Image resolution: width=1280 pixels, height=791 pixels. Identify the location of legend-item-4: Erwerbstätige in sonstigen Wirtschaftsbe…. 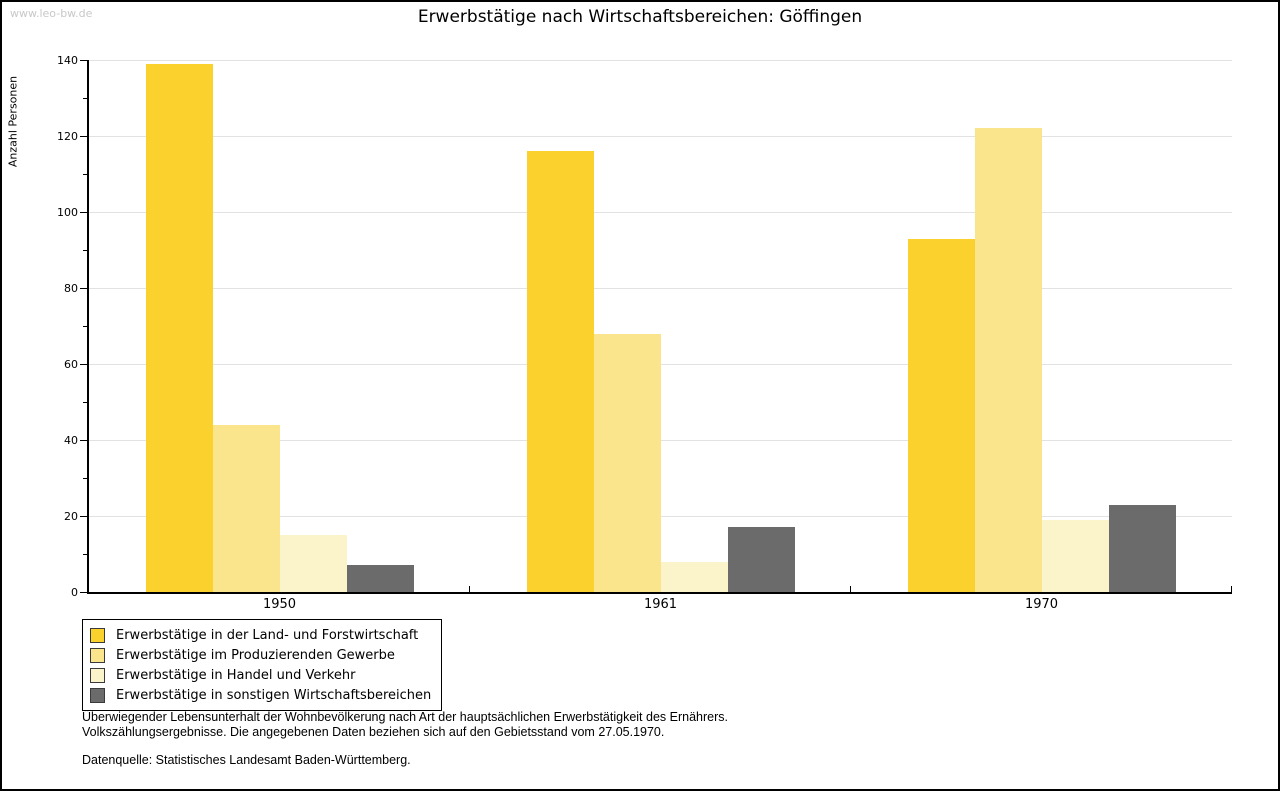
(260, 695).